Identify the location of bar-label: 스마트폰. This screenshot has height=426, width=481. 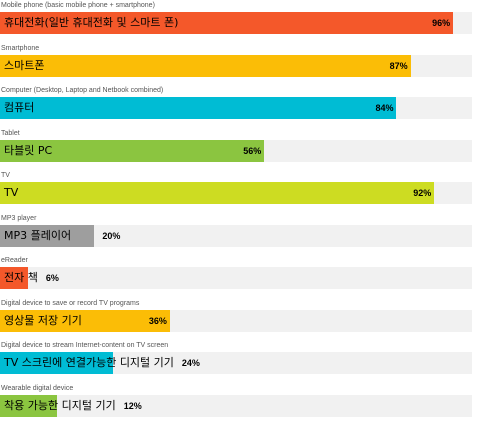
(24, 65).